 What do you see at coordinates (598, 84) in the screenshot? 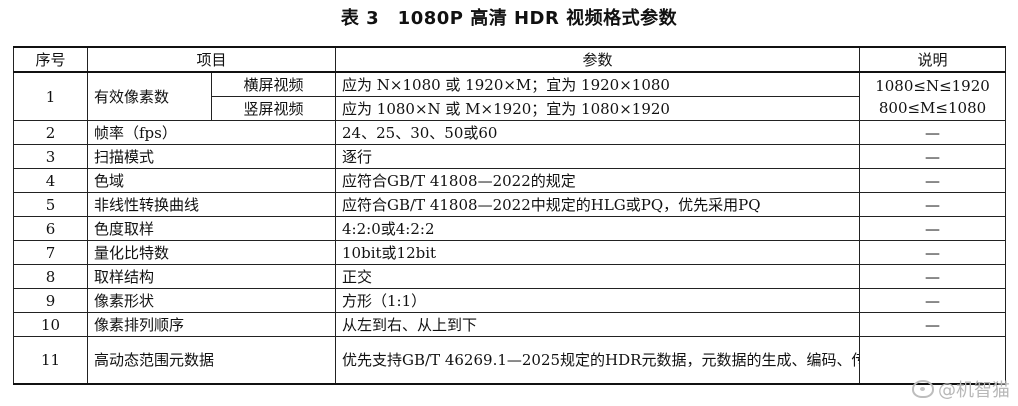
I see `row-param: 应为 N×1080 或 1920×M；宜为 1920×1080` at bounding box center [598, 84].